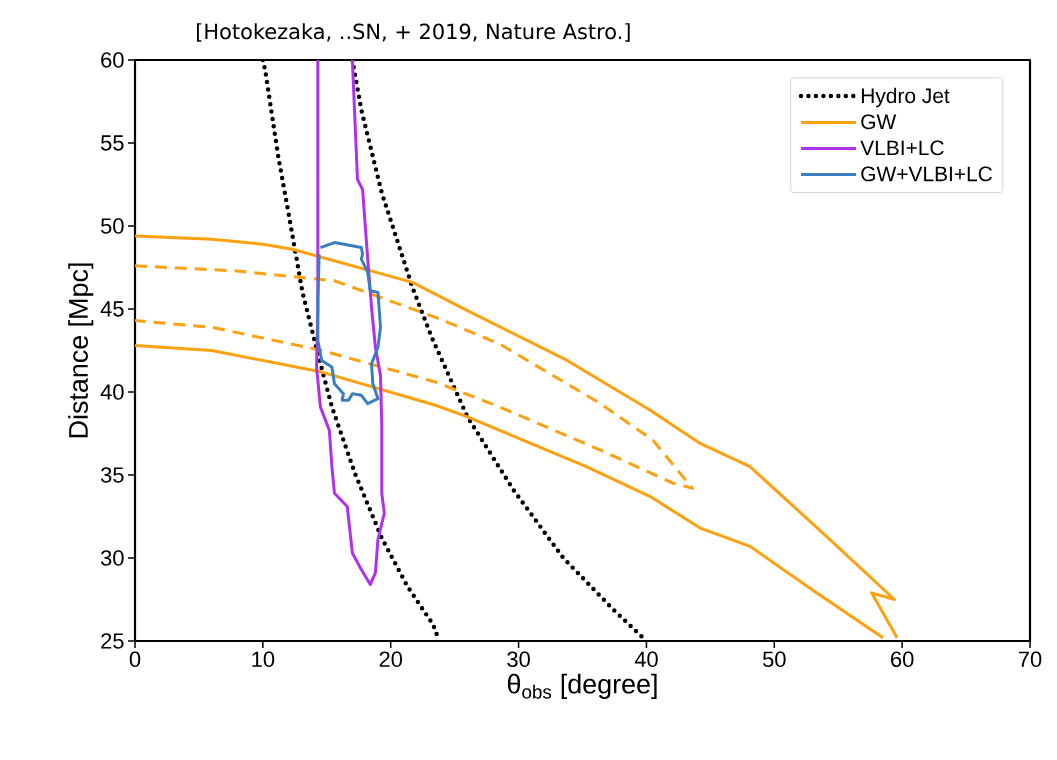  What do you see at coordinates (263, 659) in the screenshot?
I see `x-tick-label: 10` at bounding box center [263, 659].